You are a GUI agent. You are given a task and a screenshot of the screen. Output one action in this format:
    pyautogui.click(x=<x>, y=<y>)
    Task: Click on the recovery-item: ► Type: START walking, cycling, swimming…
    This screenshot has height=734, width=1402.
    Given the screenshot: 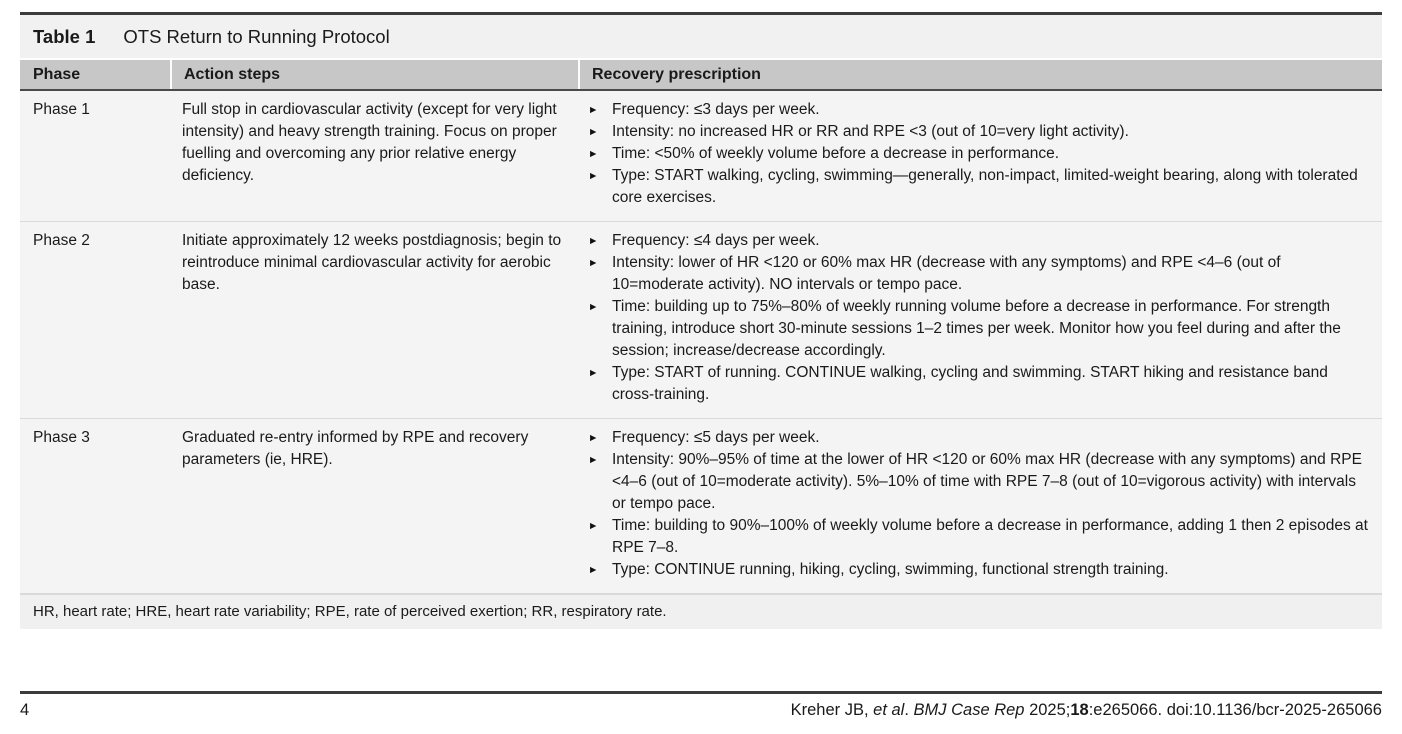 What is the action you would take?
    pyautogui.click(x=981, y=187)
    